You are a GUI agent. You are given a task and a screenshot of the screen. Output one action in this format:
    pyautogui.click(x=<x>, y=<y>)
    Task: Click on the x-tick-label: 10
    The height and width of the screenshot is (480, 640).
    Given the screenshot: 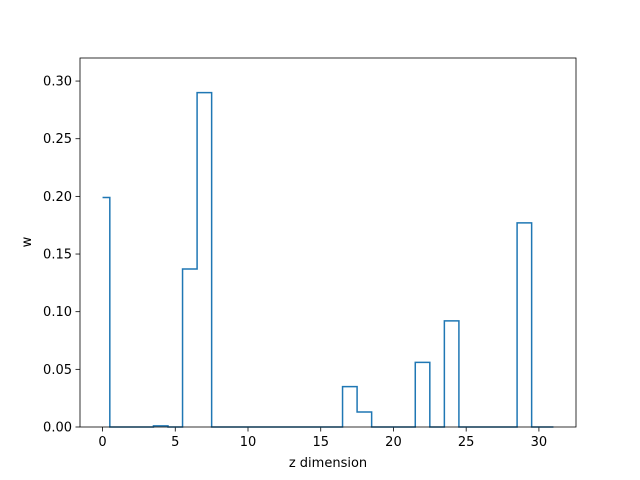 What is the action you would take?
    pyautogui.click(x=248, y=442)
    